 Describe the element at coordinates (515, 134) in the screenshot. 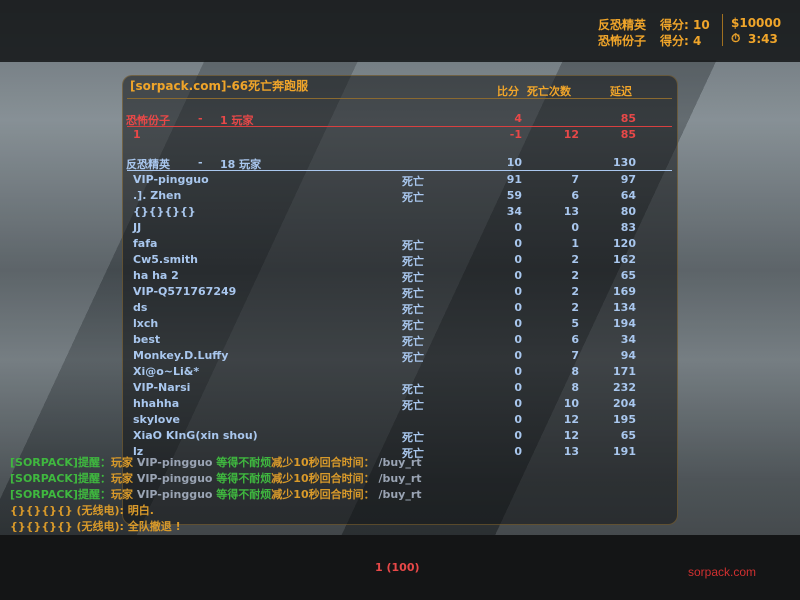

I see `player-score: -1` at that location.